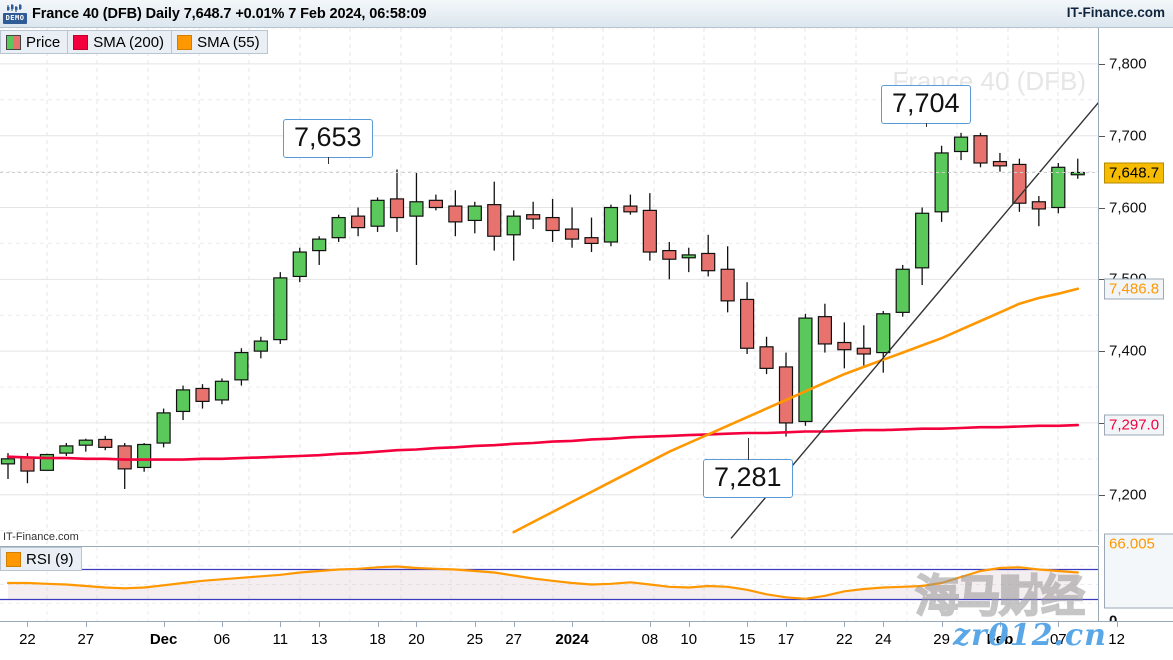  Describe the element at coordinates (1058, 639) in the screenshot. I see `date-label-19: 07` at that location.